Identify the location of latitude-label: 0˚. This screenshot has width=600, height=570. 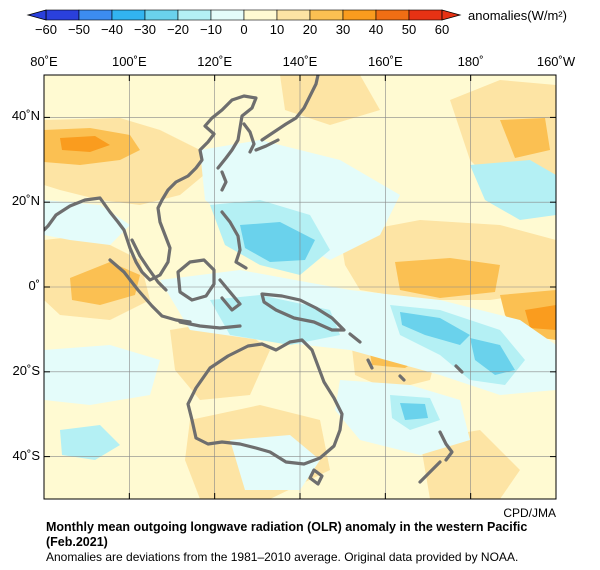
(34, 285).